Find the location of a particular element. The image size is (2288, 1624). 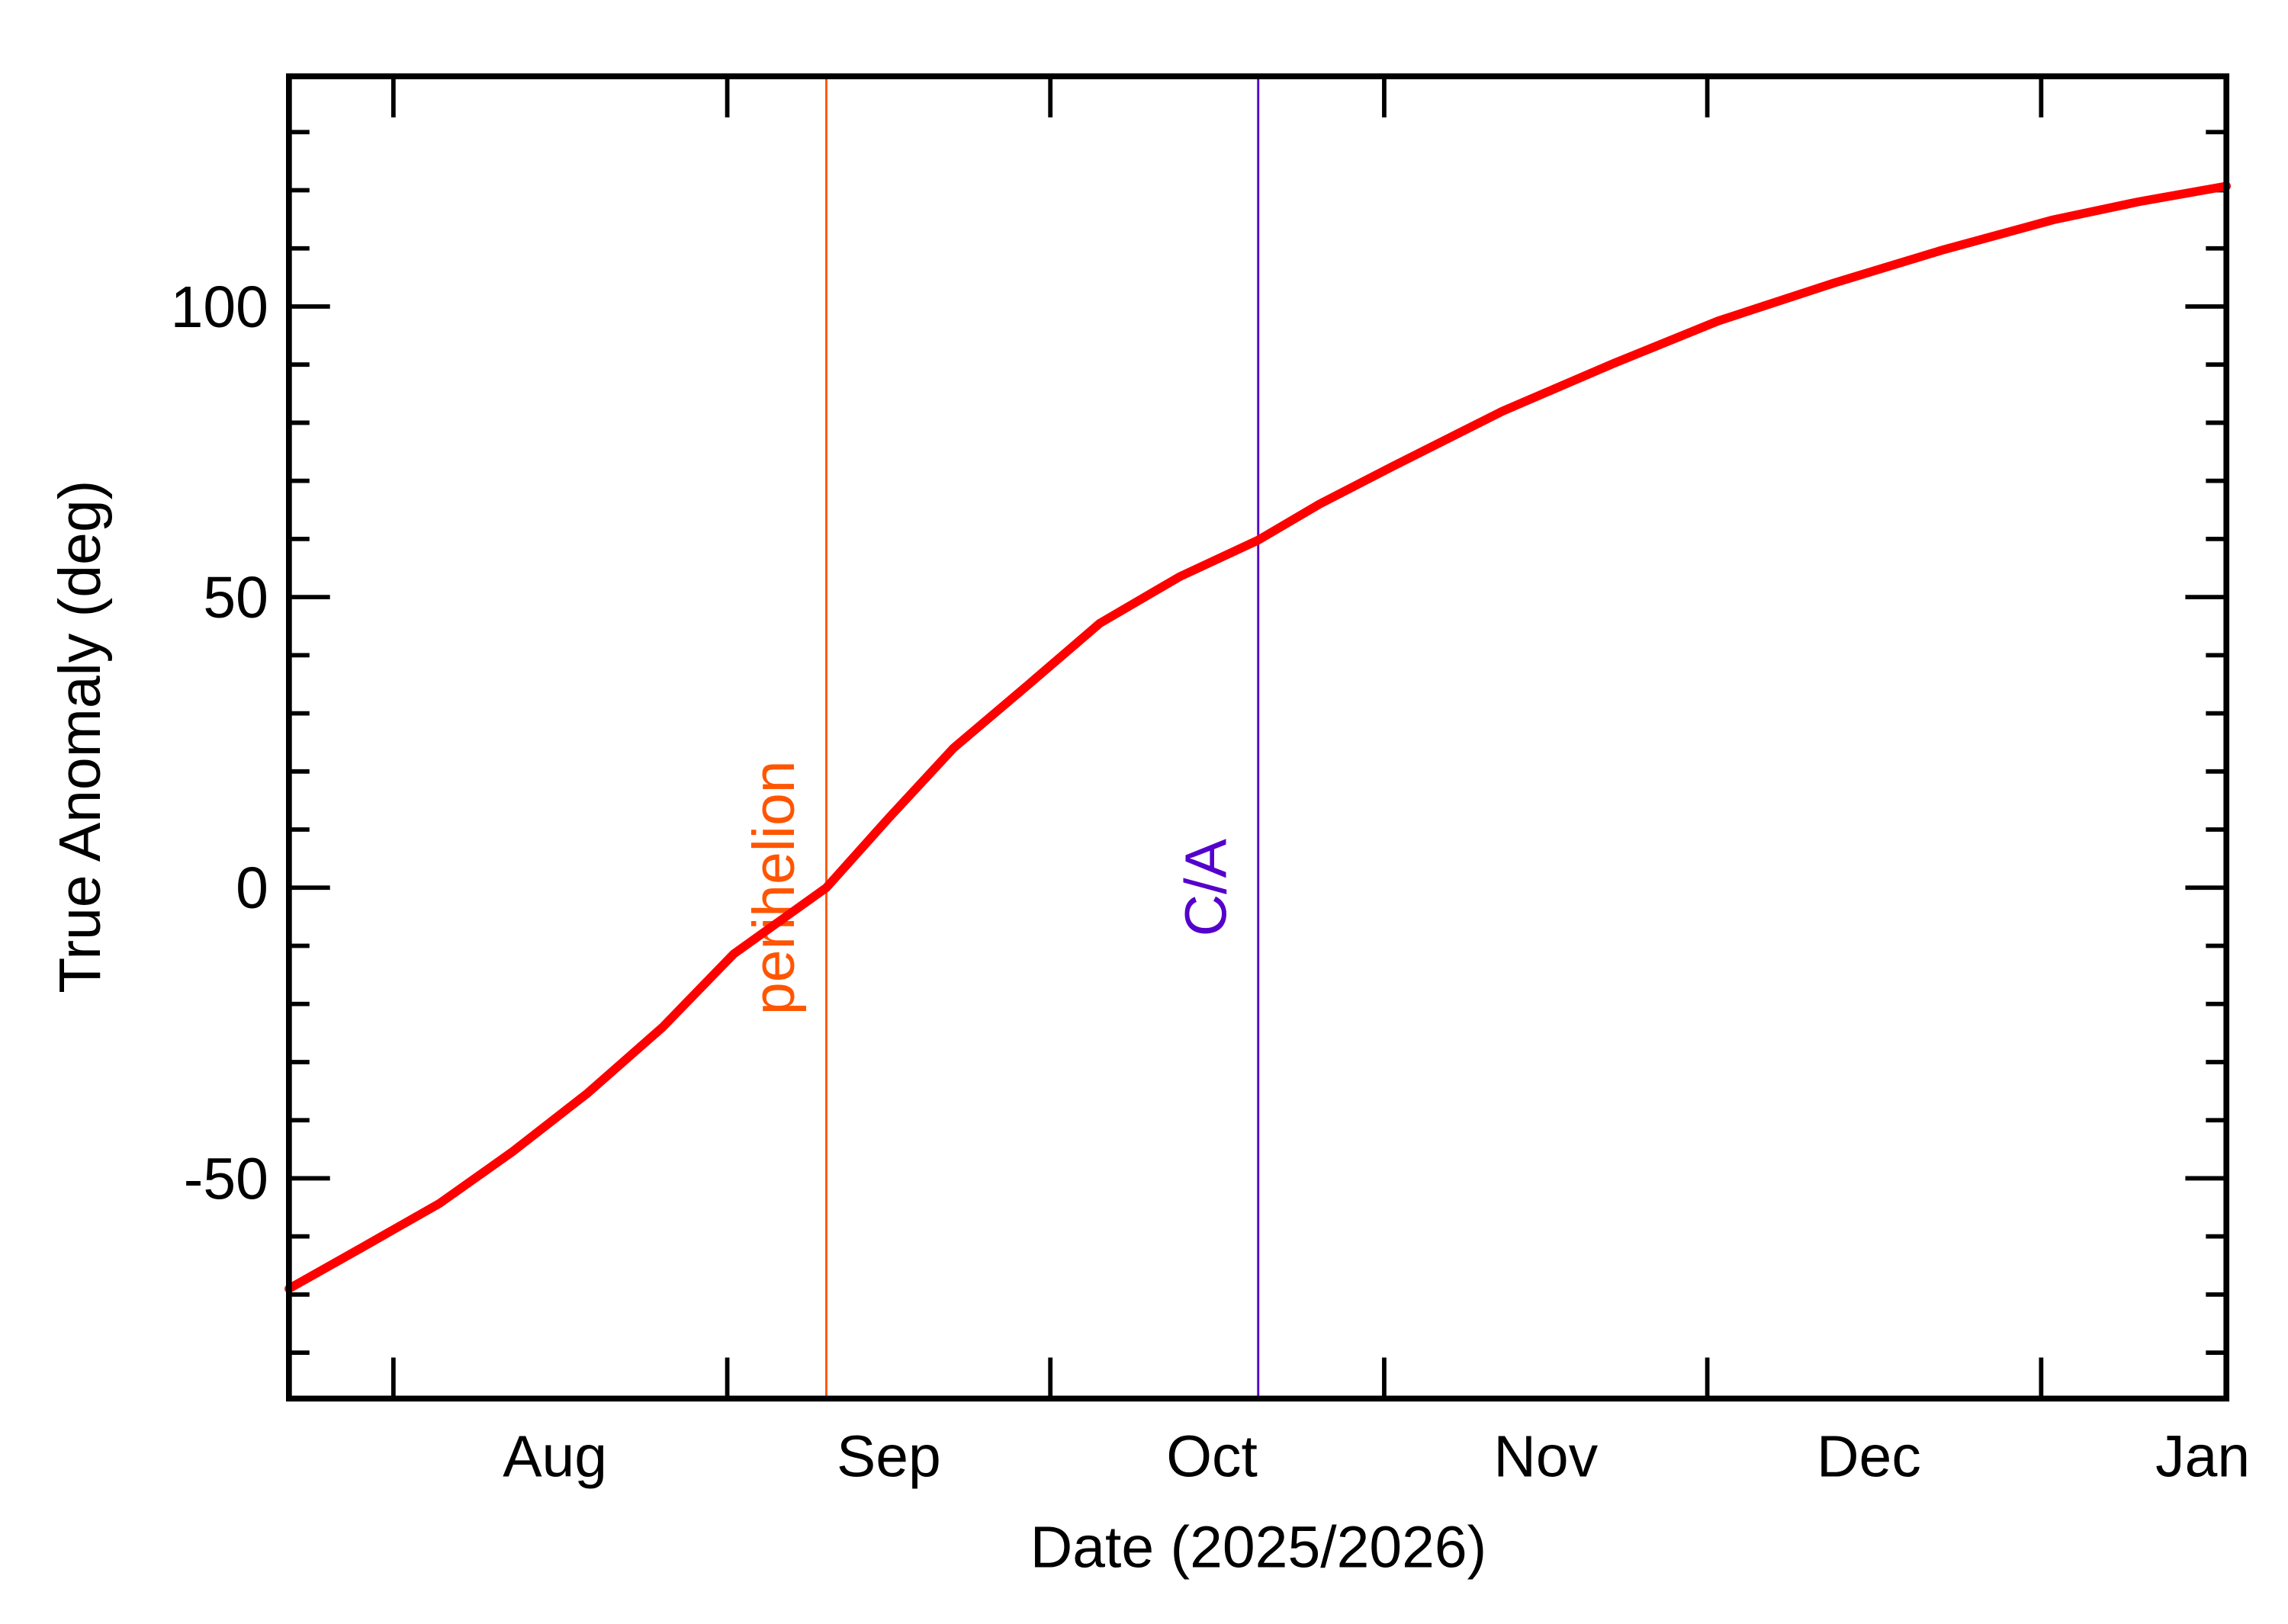

x-tick-label: Aug is located at coordinates (555, 1456).